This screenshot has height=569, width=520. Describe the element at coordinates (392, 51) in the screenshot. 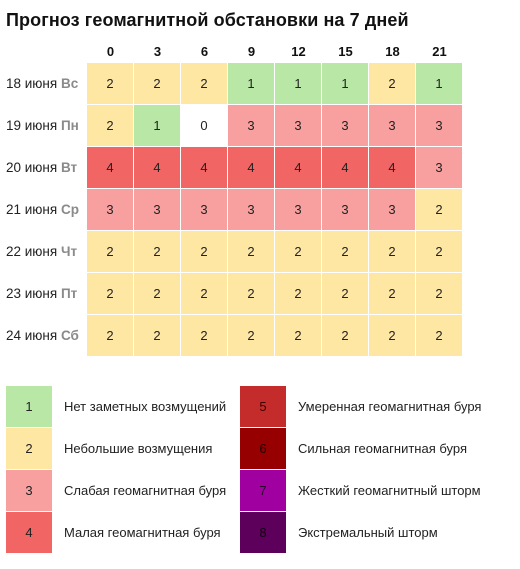

I see `hour-label: 18` at that location.